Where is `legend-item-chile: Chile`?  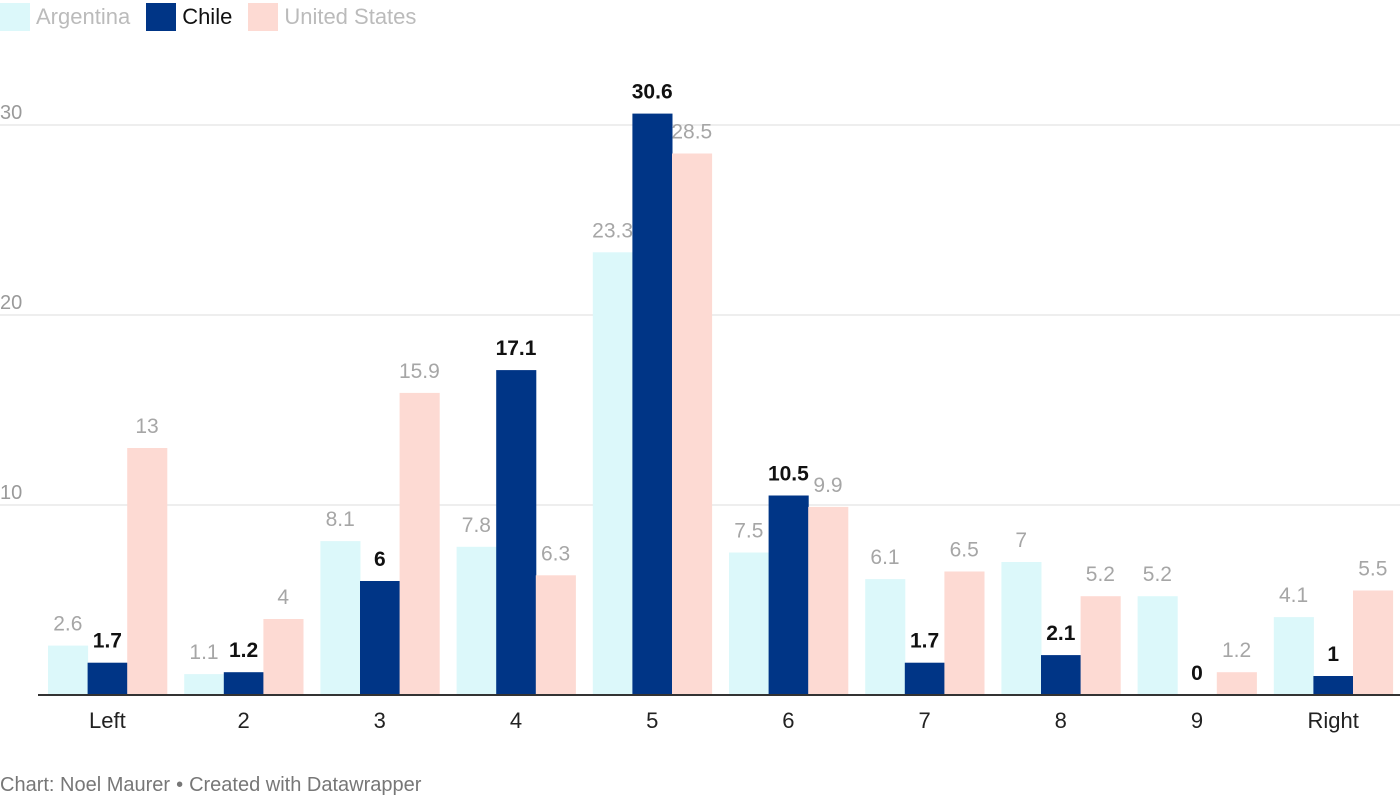 legend-item-chile: Chile is located at coordinates (189, 17).